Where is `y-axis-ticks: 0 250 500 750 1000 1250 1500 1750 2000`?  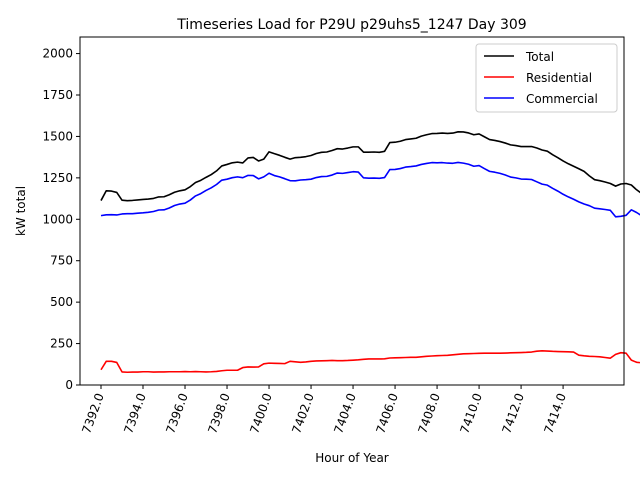 y-axis-ticks: 0 250 500 750 1000 1250 1500 1750 2000 is located at coordinates (61, 219).